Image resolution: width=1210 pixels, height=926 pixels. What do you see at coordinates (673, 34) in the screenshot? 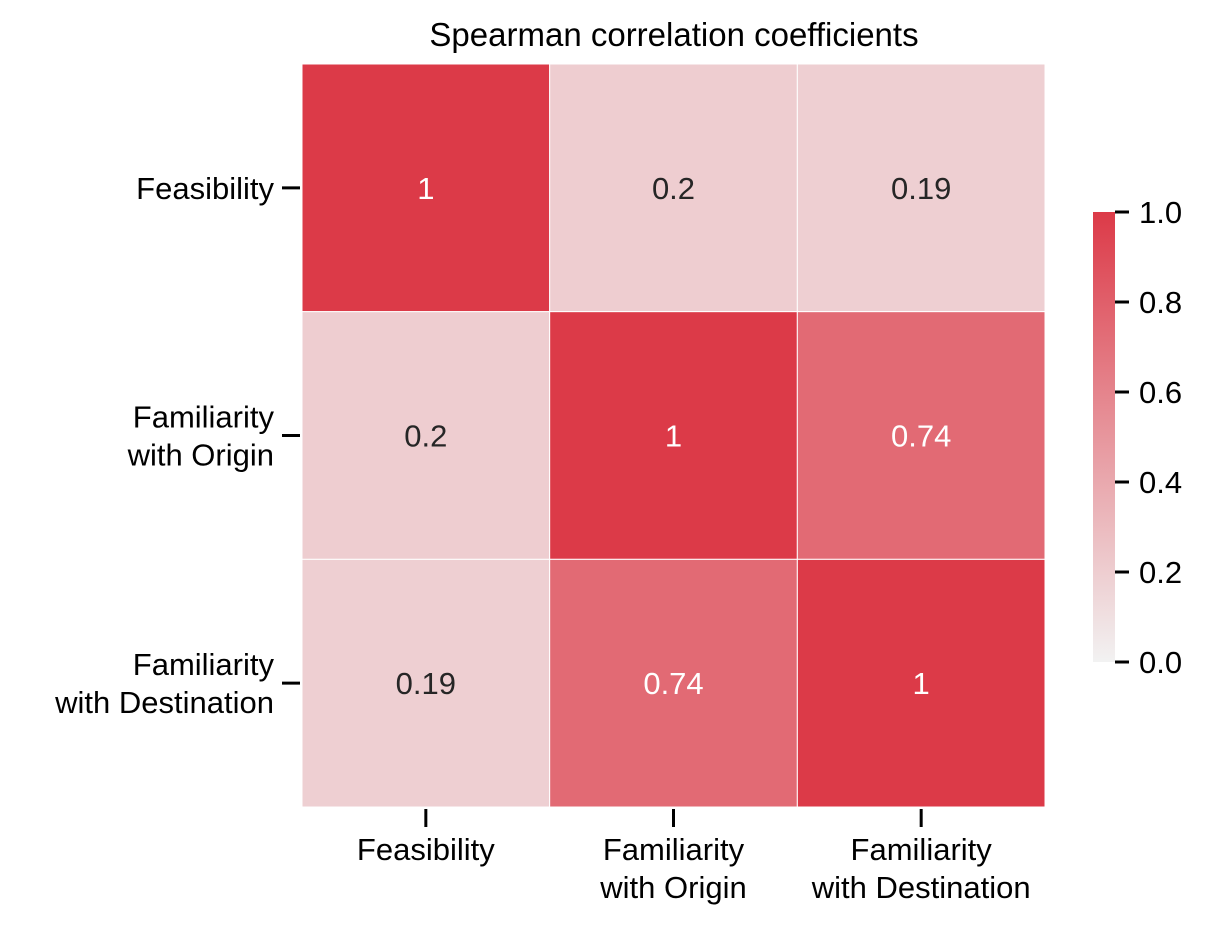
I see `chart-title: Spearman correlation coefficients` at bounding box center [673, 34].